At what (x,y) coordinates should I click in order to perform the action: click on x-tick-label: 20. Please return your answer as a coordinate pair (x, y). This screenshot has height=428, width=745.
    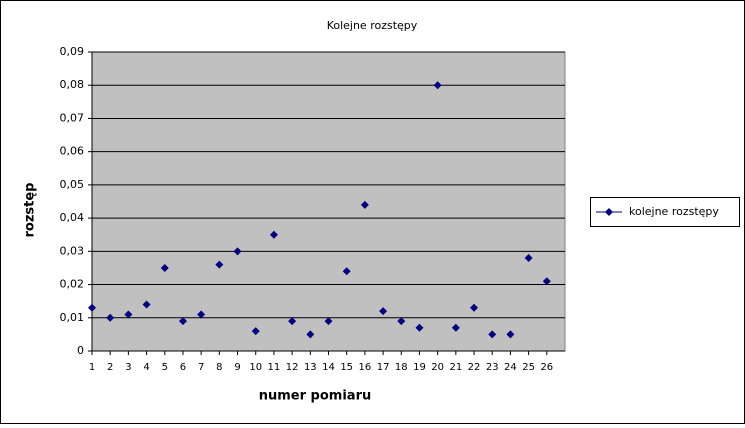
    Looking at the image, I should click on (437, 367).